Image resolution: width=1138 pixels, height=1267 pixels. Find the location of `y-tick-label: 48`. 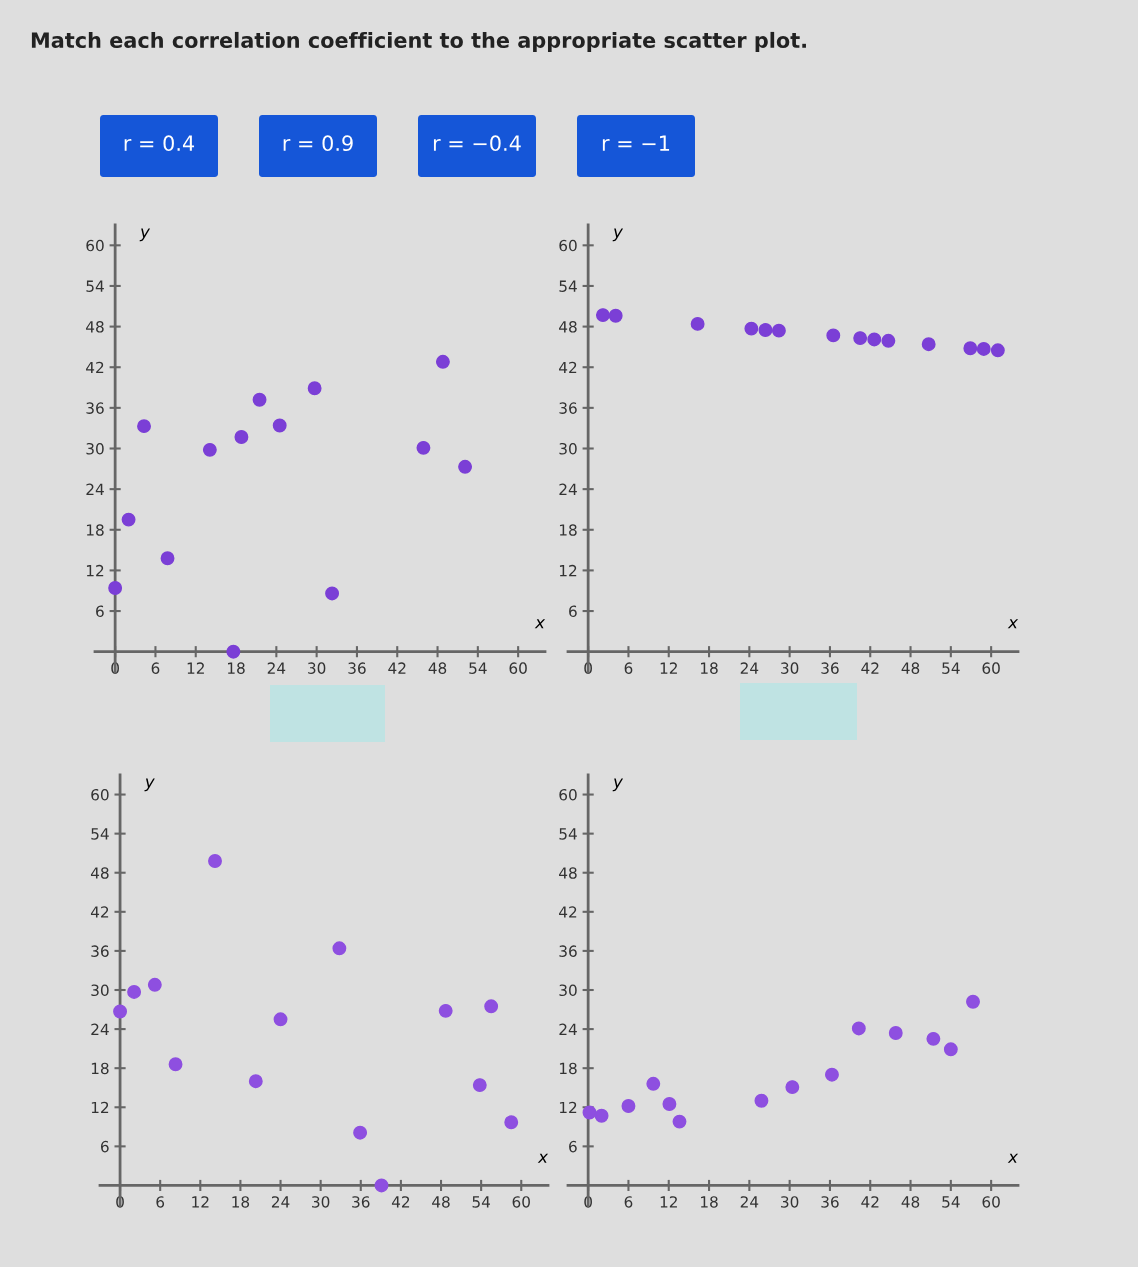

y-tick-label: 48 is located at coordinates (99, 873).